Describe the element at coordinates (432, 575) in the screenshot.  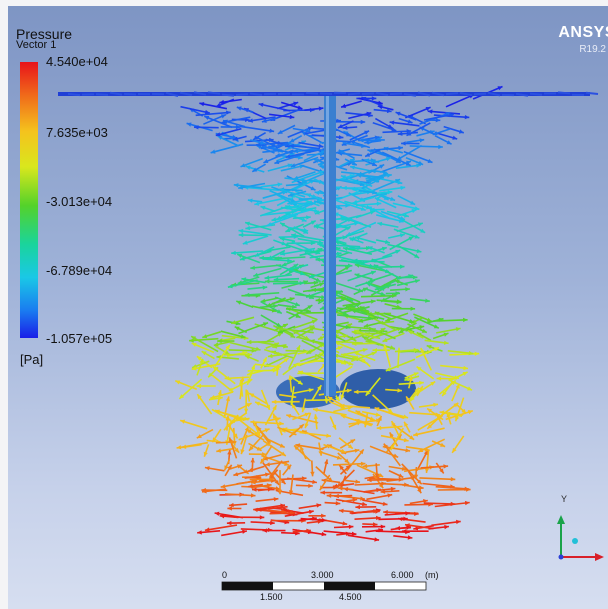
I see `scale-label-unit: (m)` at that location.